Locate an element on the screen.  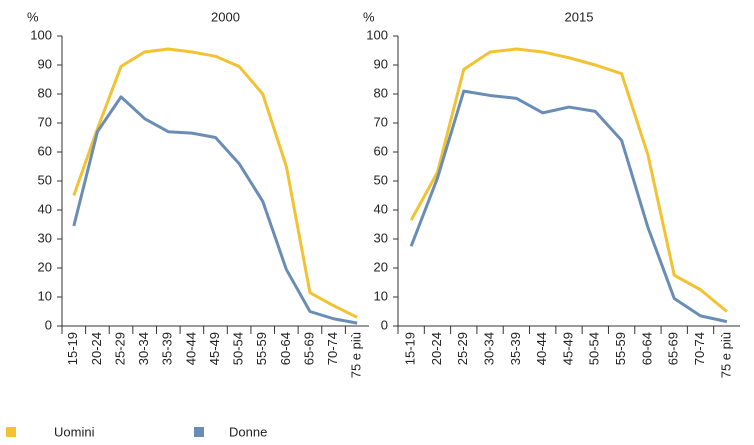
chart-title: 2015 is located at coordinates (579, 16).